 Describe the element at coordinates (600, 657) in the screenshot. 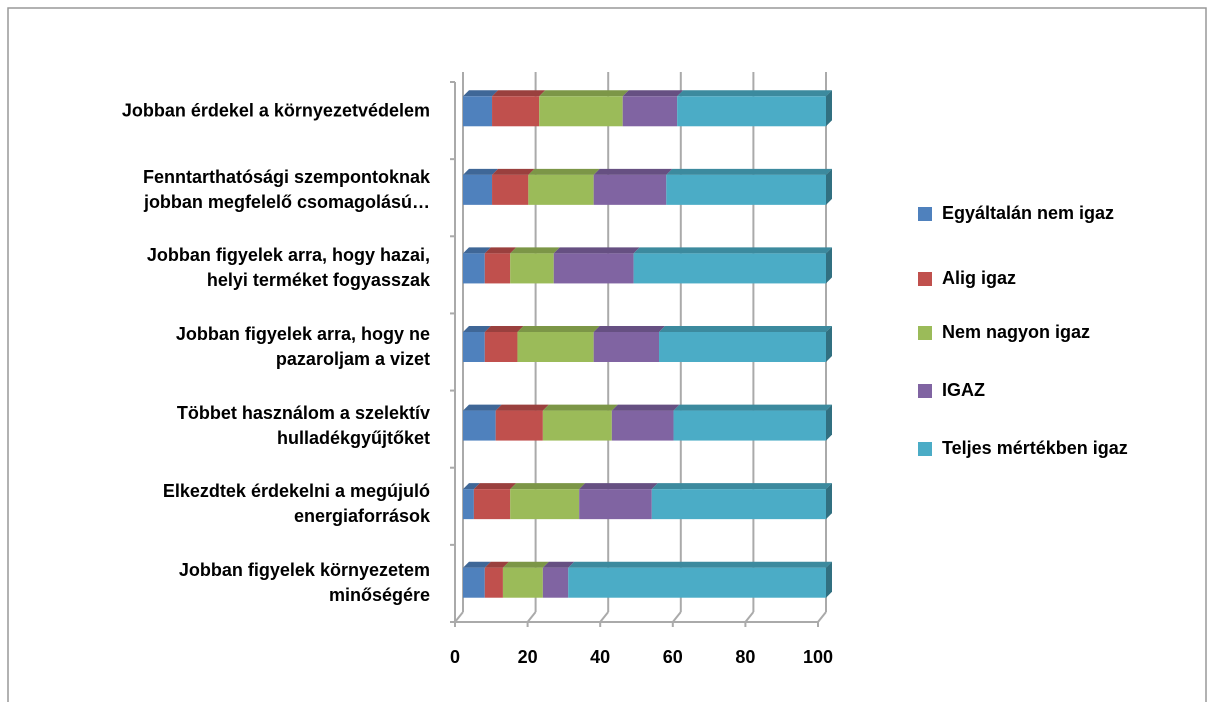

I see `x-tick-label: 40` at that location.